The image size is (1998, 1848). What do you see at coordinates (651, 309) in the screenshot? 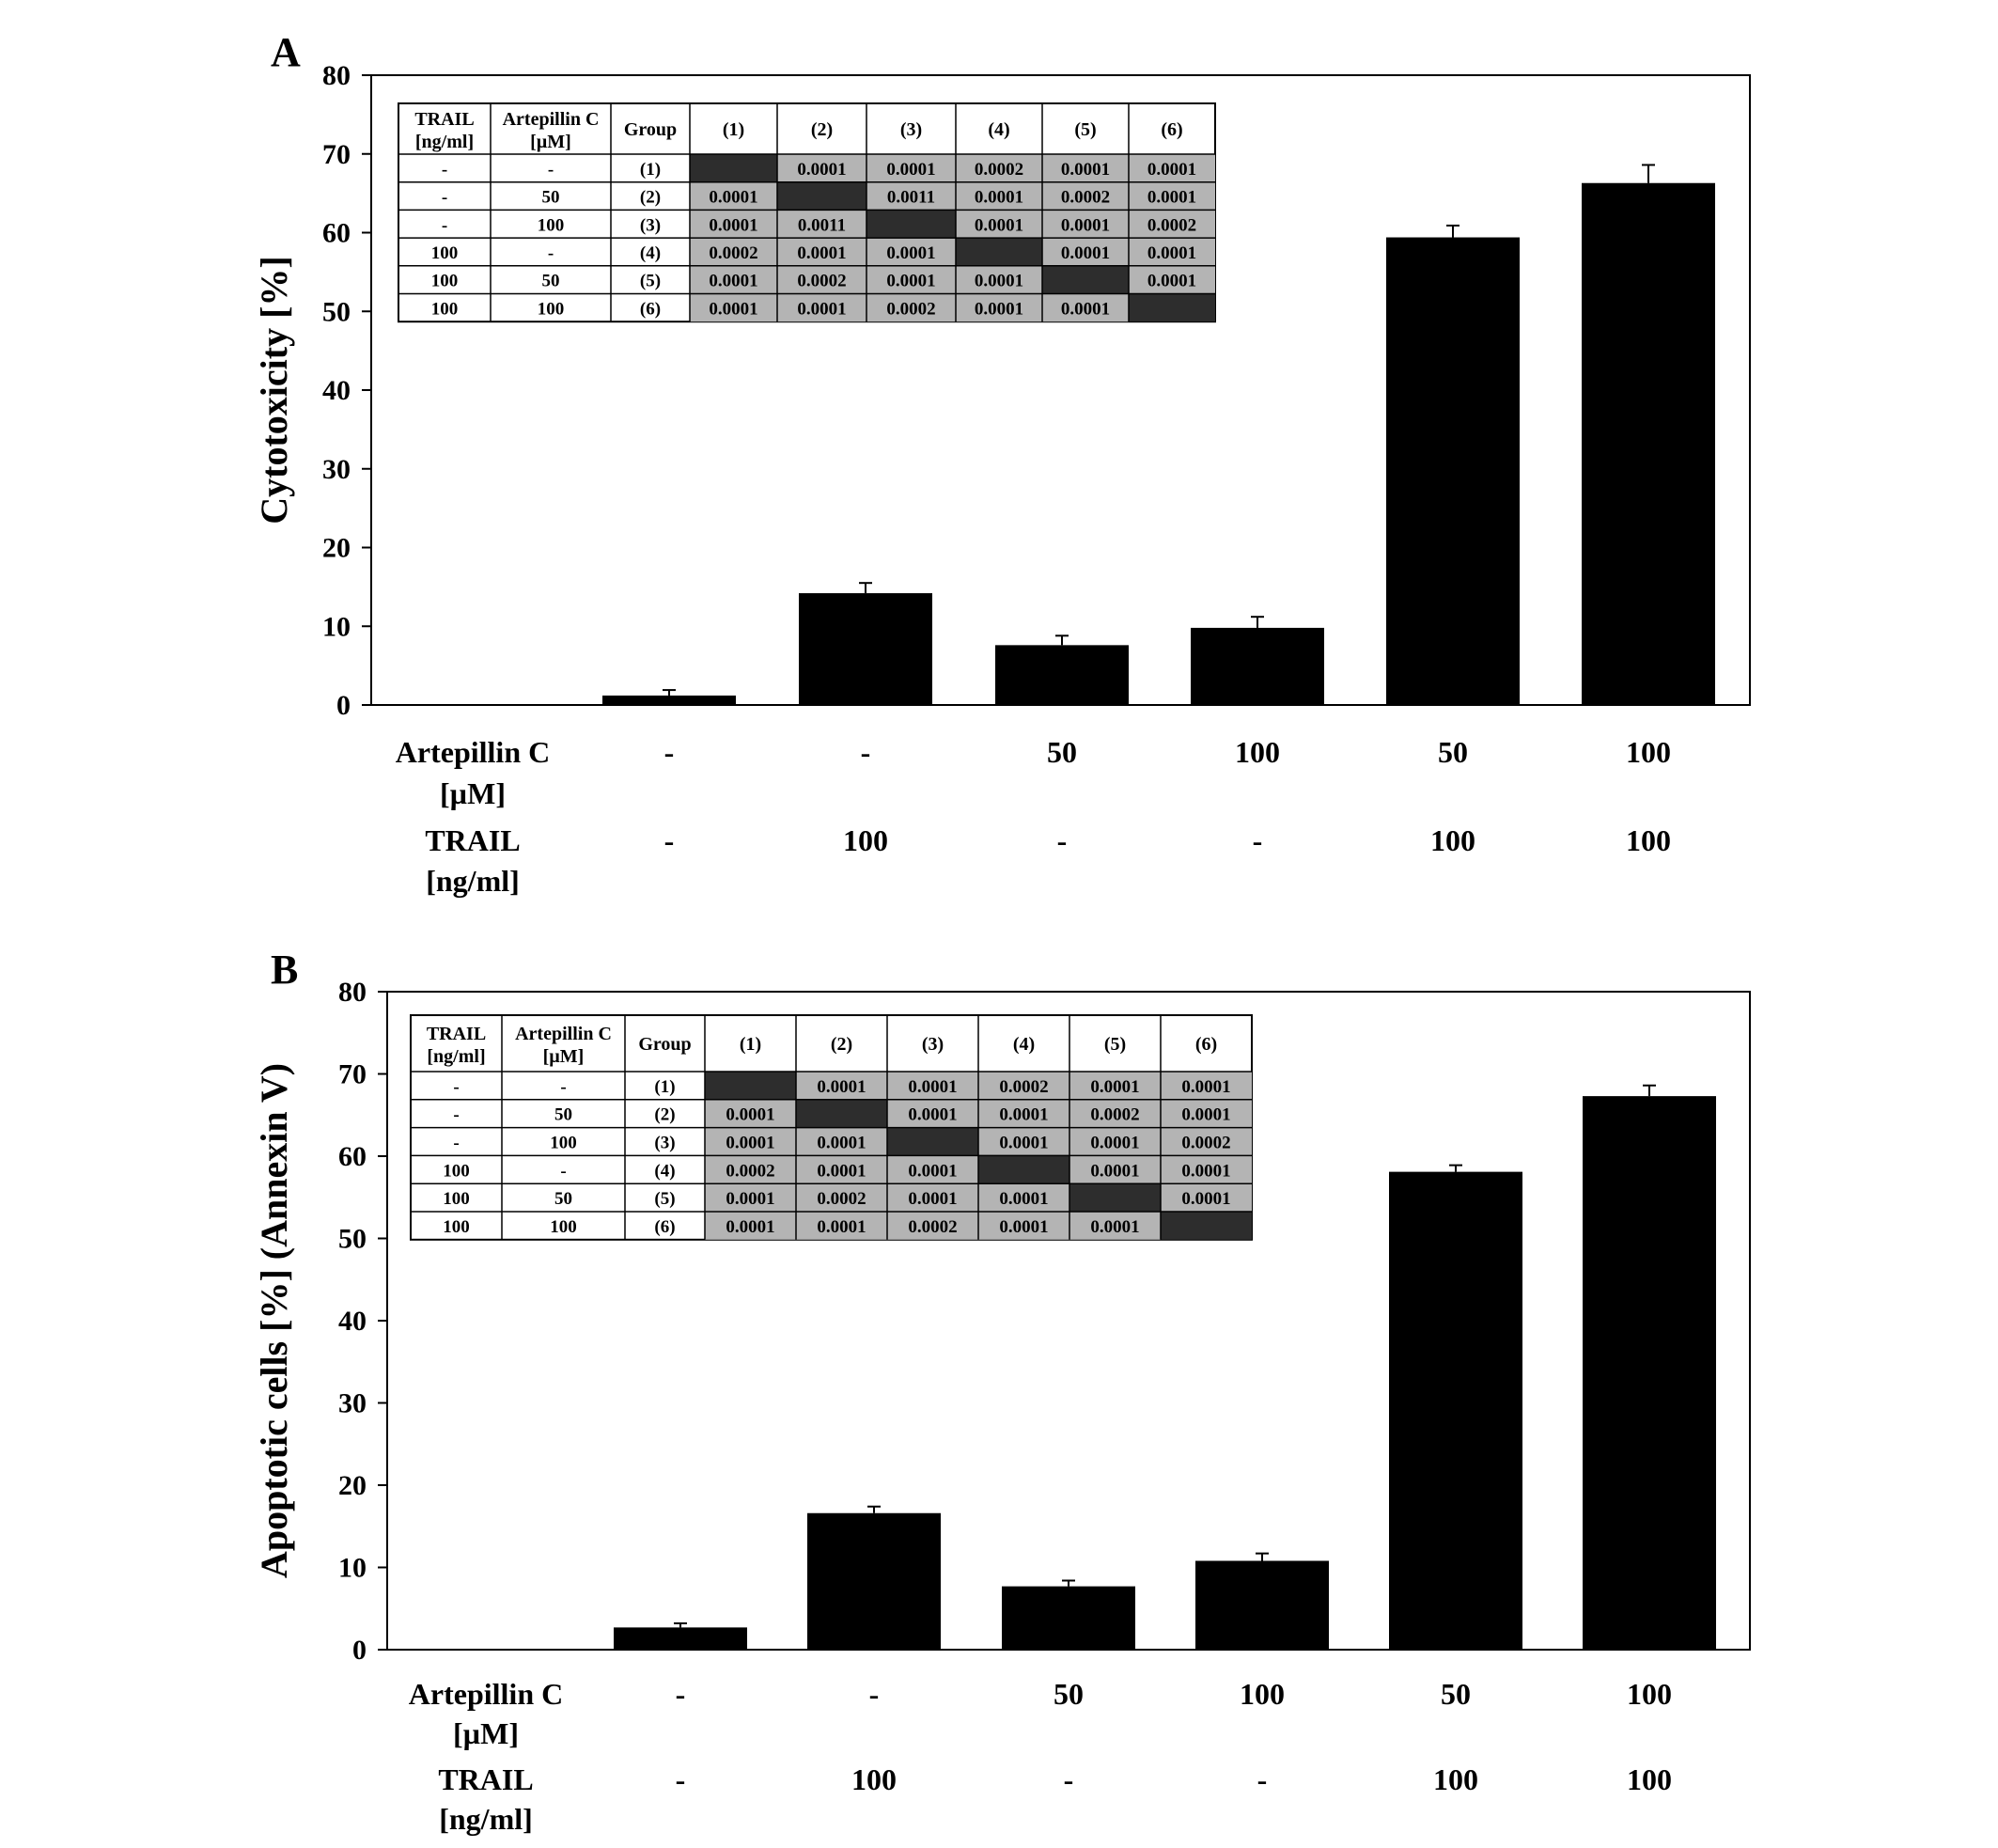
I see `table-cell: (6)` at bounding box center [651, 309].